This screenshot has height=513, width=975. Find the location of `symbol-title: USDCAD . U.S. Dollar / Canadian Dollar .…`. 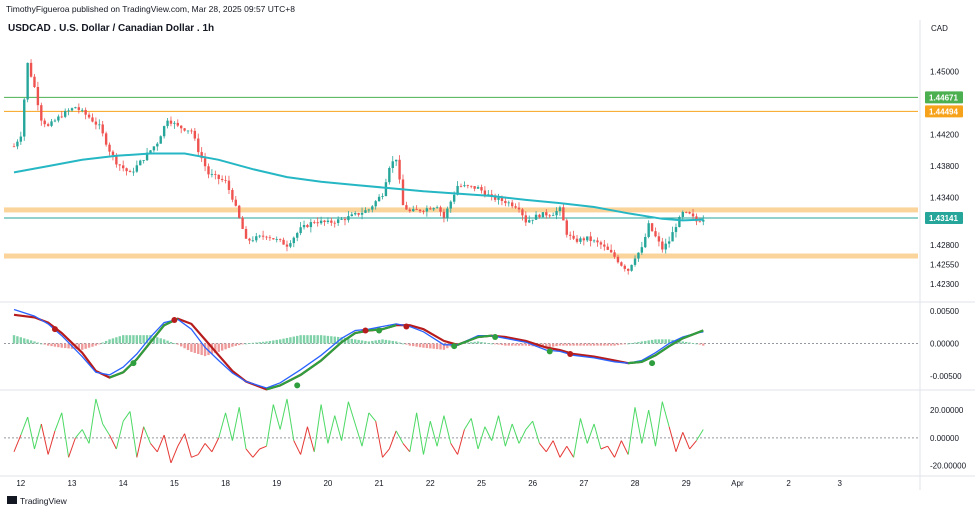

symbol-title: USDCAD . U.S. Dollar / Canadian Dollar .… is located at coordinates (111, 28).